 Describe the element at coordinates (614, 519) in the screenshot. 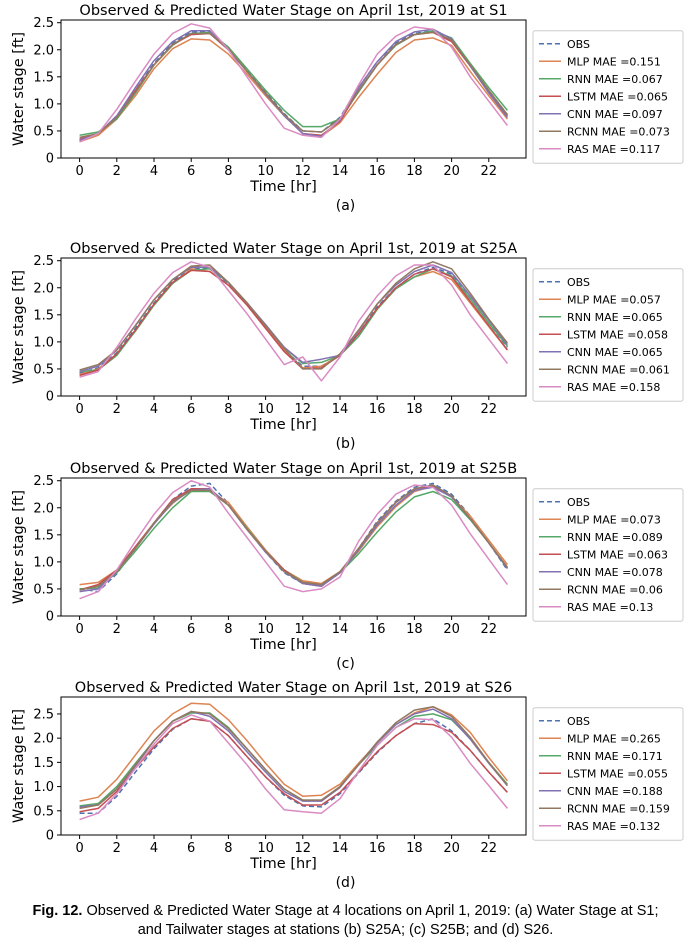

I see `legend-label-mlp: MLP MAE =0.073` at that location.